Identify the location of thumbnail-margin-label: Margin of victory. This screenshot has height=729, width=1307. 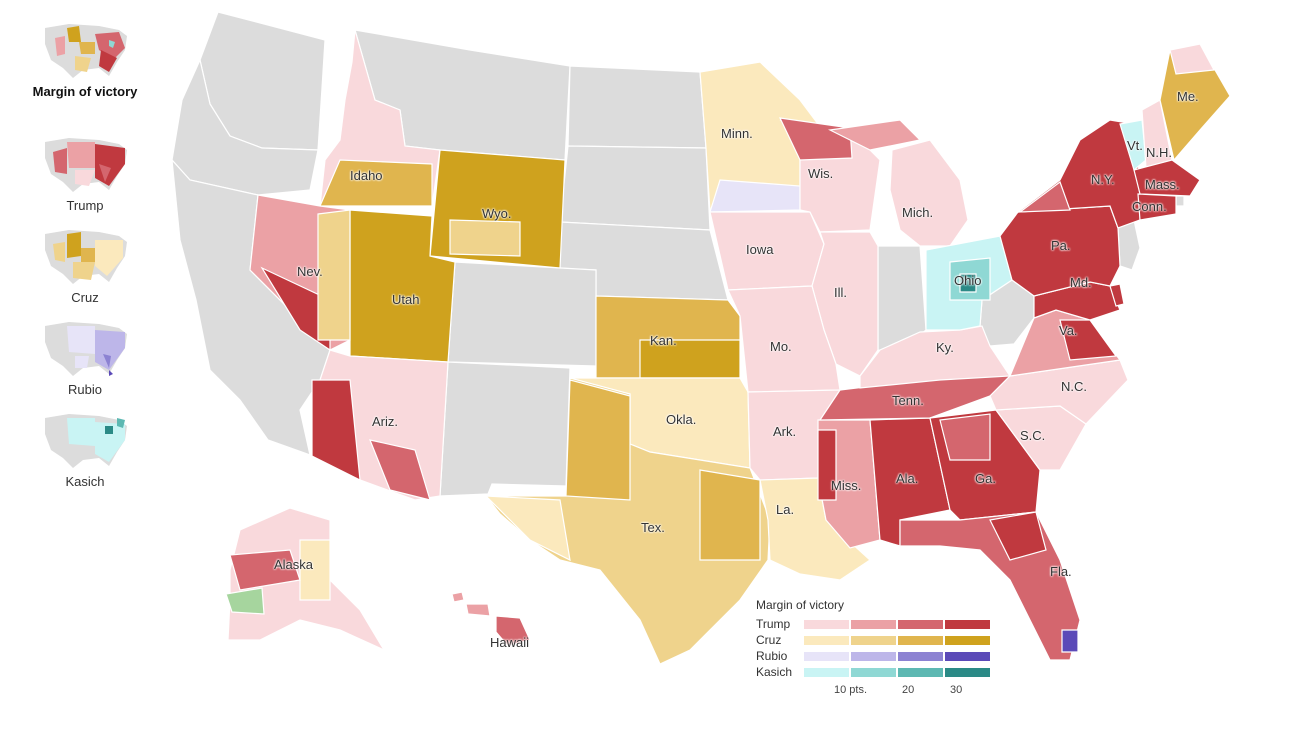
(85, 91).